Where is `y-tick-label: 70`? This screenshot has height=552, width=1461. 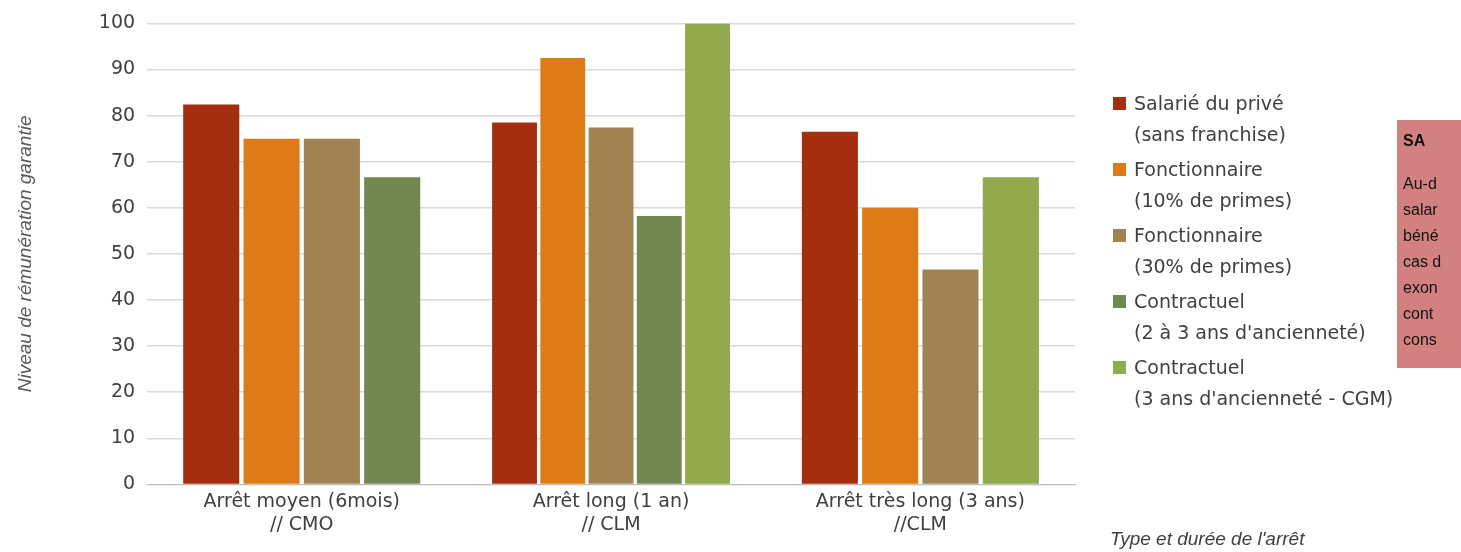 y-tick-label: 70 is located at coordinates (123, 159).